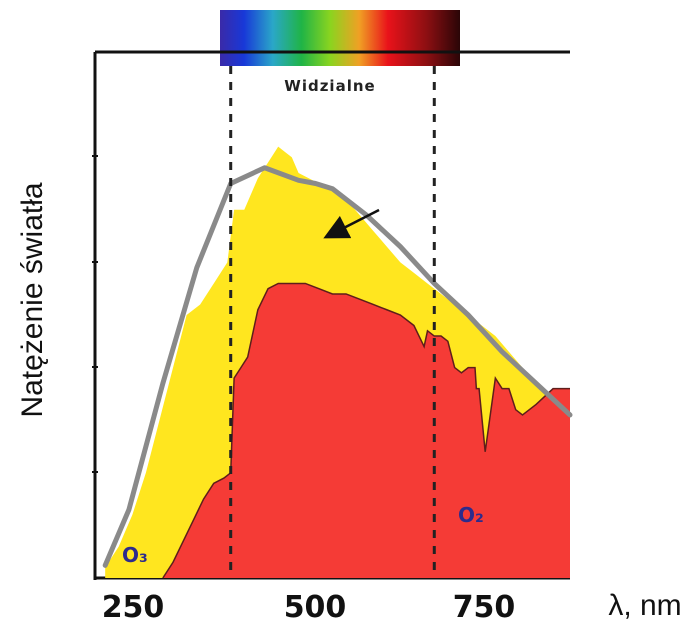 The image size is (694, 621). I want to click on visible-label: Widzialne, so click(329, 86).